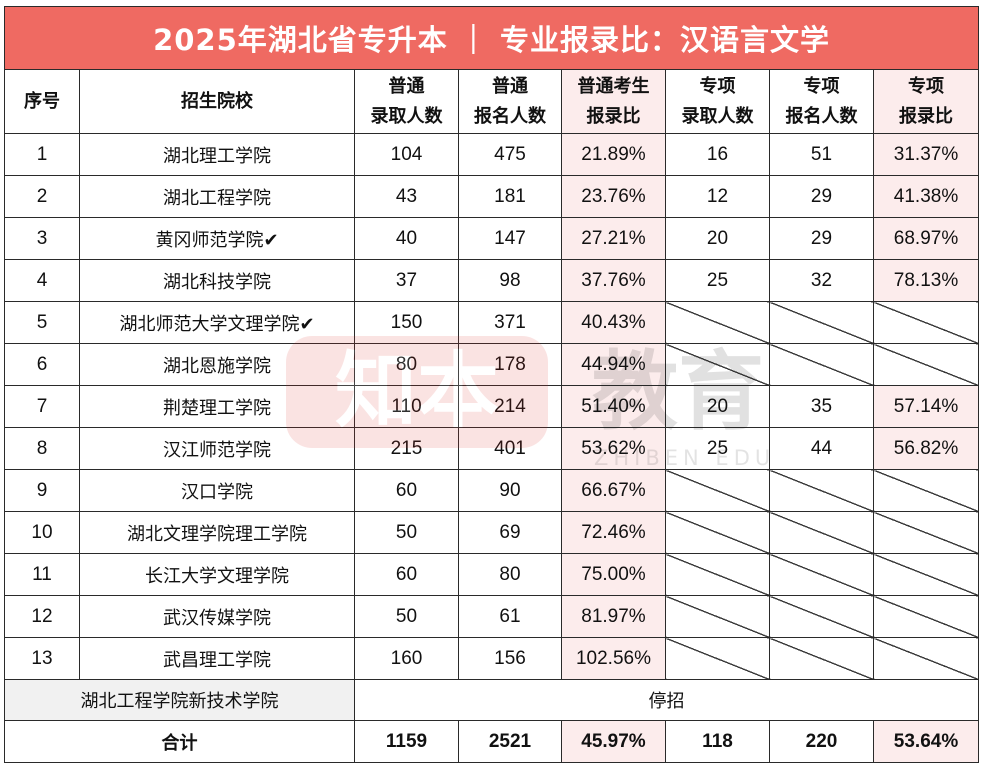  I want to click on row-seq: 4, so click(42, 280).